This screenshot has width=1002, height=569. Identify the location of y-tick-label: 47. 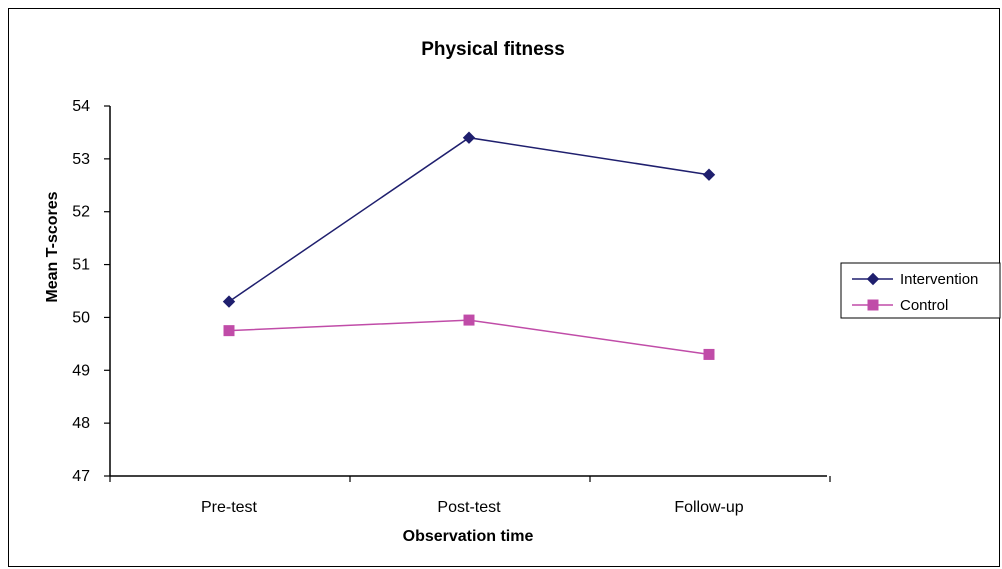
(81, 476).